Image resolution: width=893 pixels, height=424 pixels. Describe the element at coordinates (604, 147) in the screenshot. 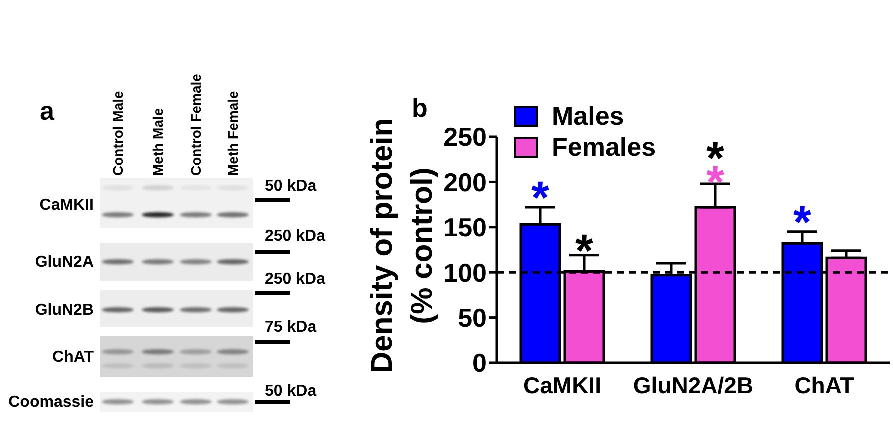

I see `legend-label: Females` at that location.